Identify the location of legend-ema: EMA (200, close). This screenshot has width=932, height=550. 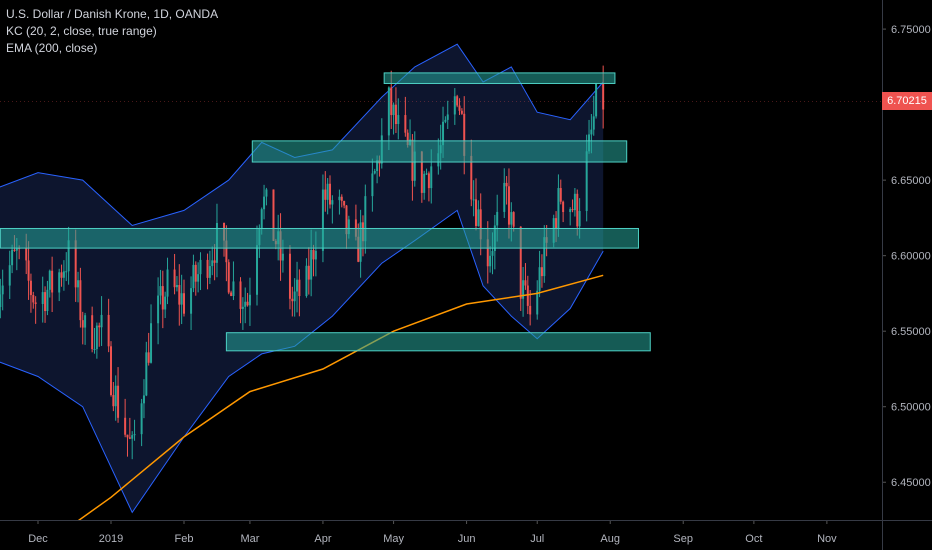
(52, 48).